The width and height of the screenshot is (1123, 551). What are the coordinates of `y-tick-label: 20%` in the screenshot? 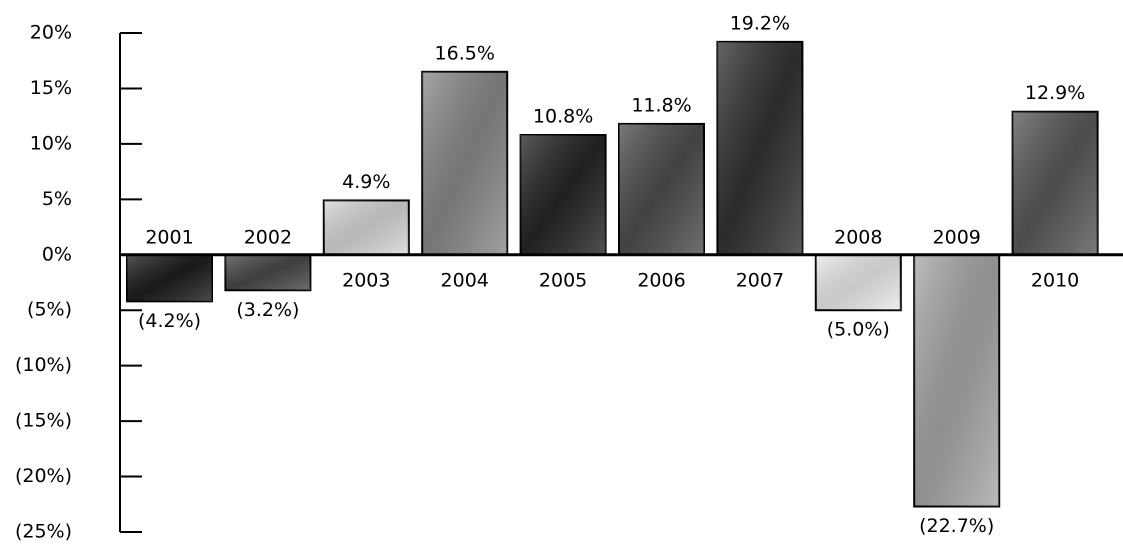 It's located at (51, 33).